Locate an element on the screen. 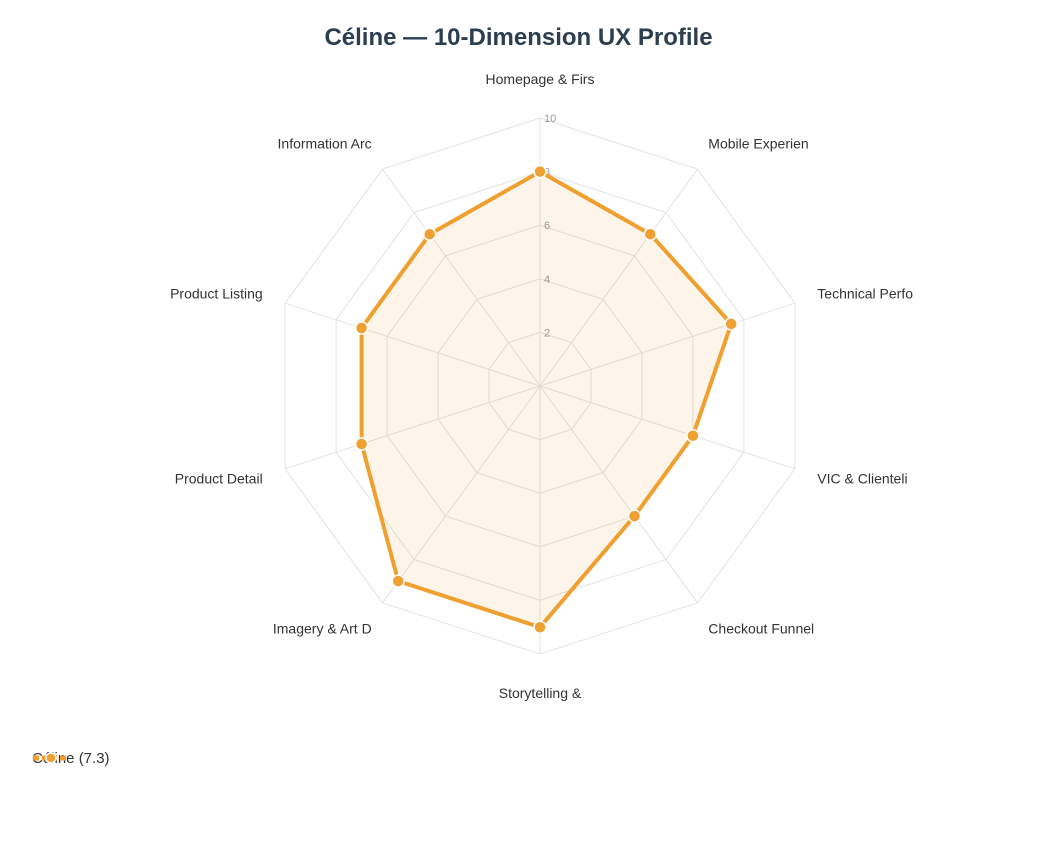  tick-label: 6 is located at coordinates (547, 226).